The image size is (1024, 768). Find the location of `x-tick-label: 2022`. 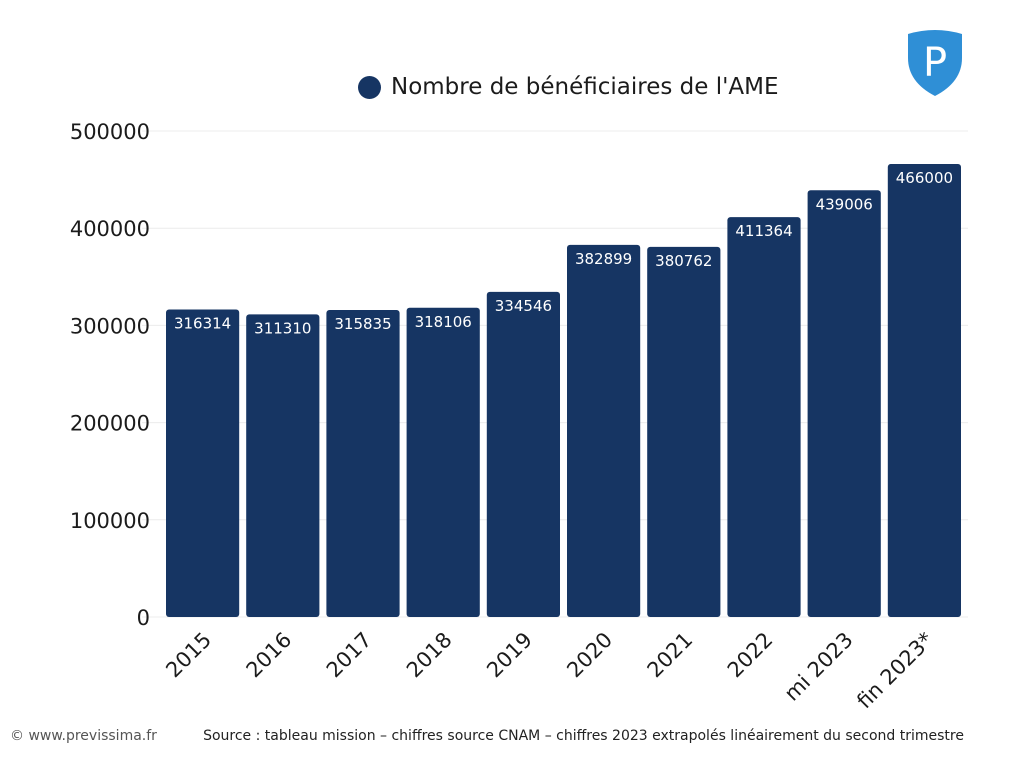

x-tick-label: 2022 is located at coordinates (750, 655).